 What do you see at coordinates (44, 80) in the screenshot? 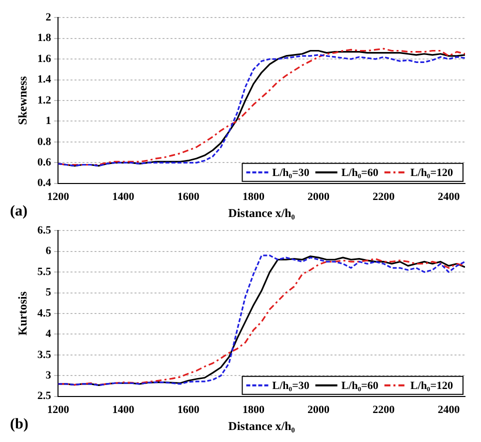
I see `y-tick-label: 1.4` at bounding box center [44, 80].